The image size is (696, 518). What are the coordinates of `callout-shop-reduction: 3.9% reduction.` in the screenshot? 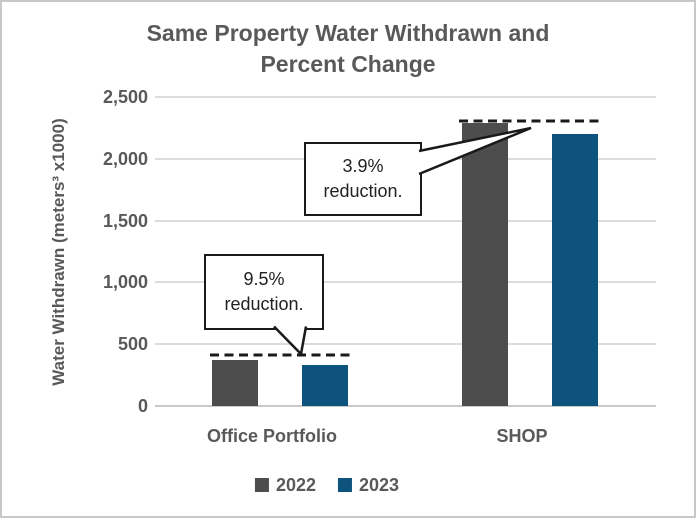 It's located at (363, 179).